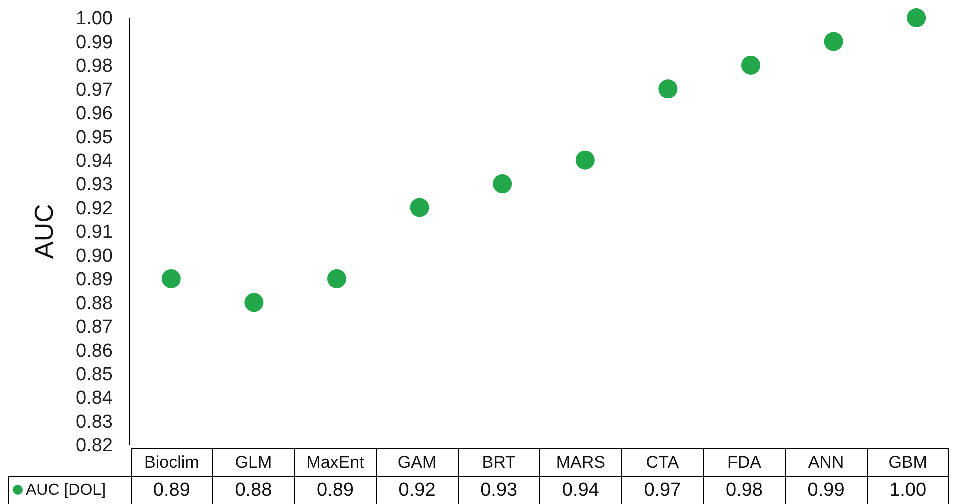  What do you see at coordinates (94, 19) in the screenshot?
I see `y-tick-label: 1.00` at bounding box center [94, 19].